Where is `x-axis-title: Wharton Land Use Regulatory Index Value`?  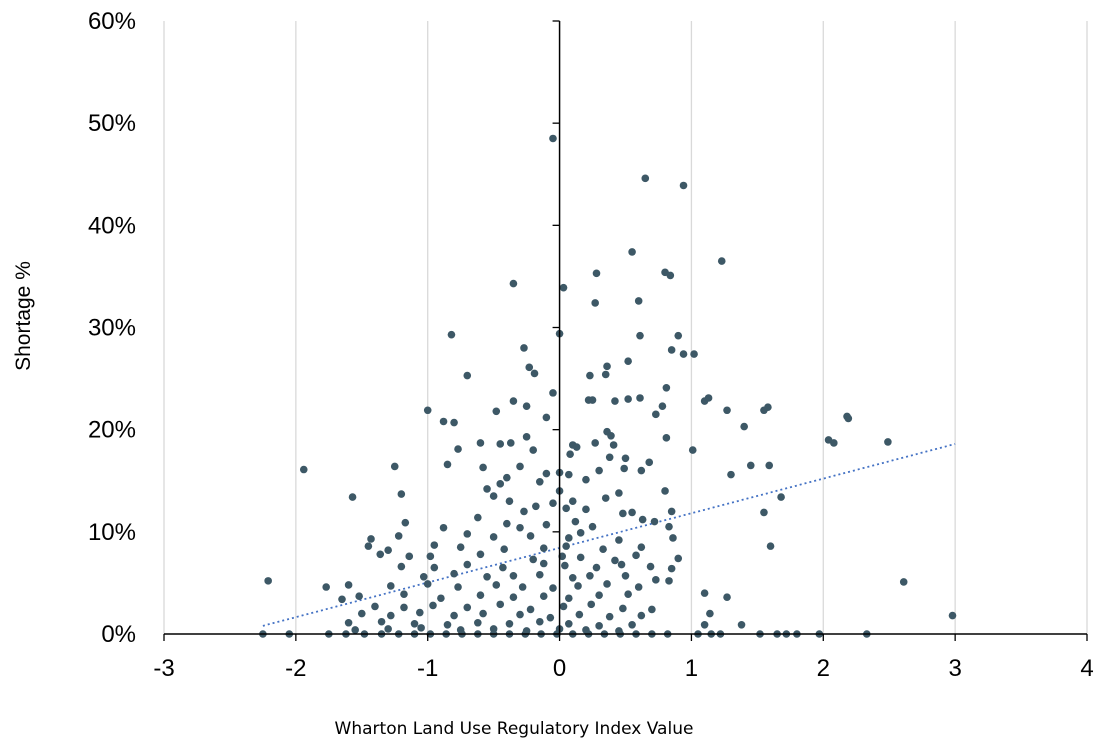
x-axis-title: Wharton Land Use Regulatory Index Value is located at coordinates (514, 729).